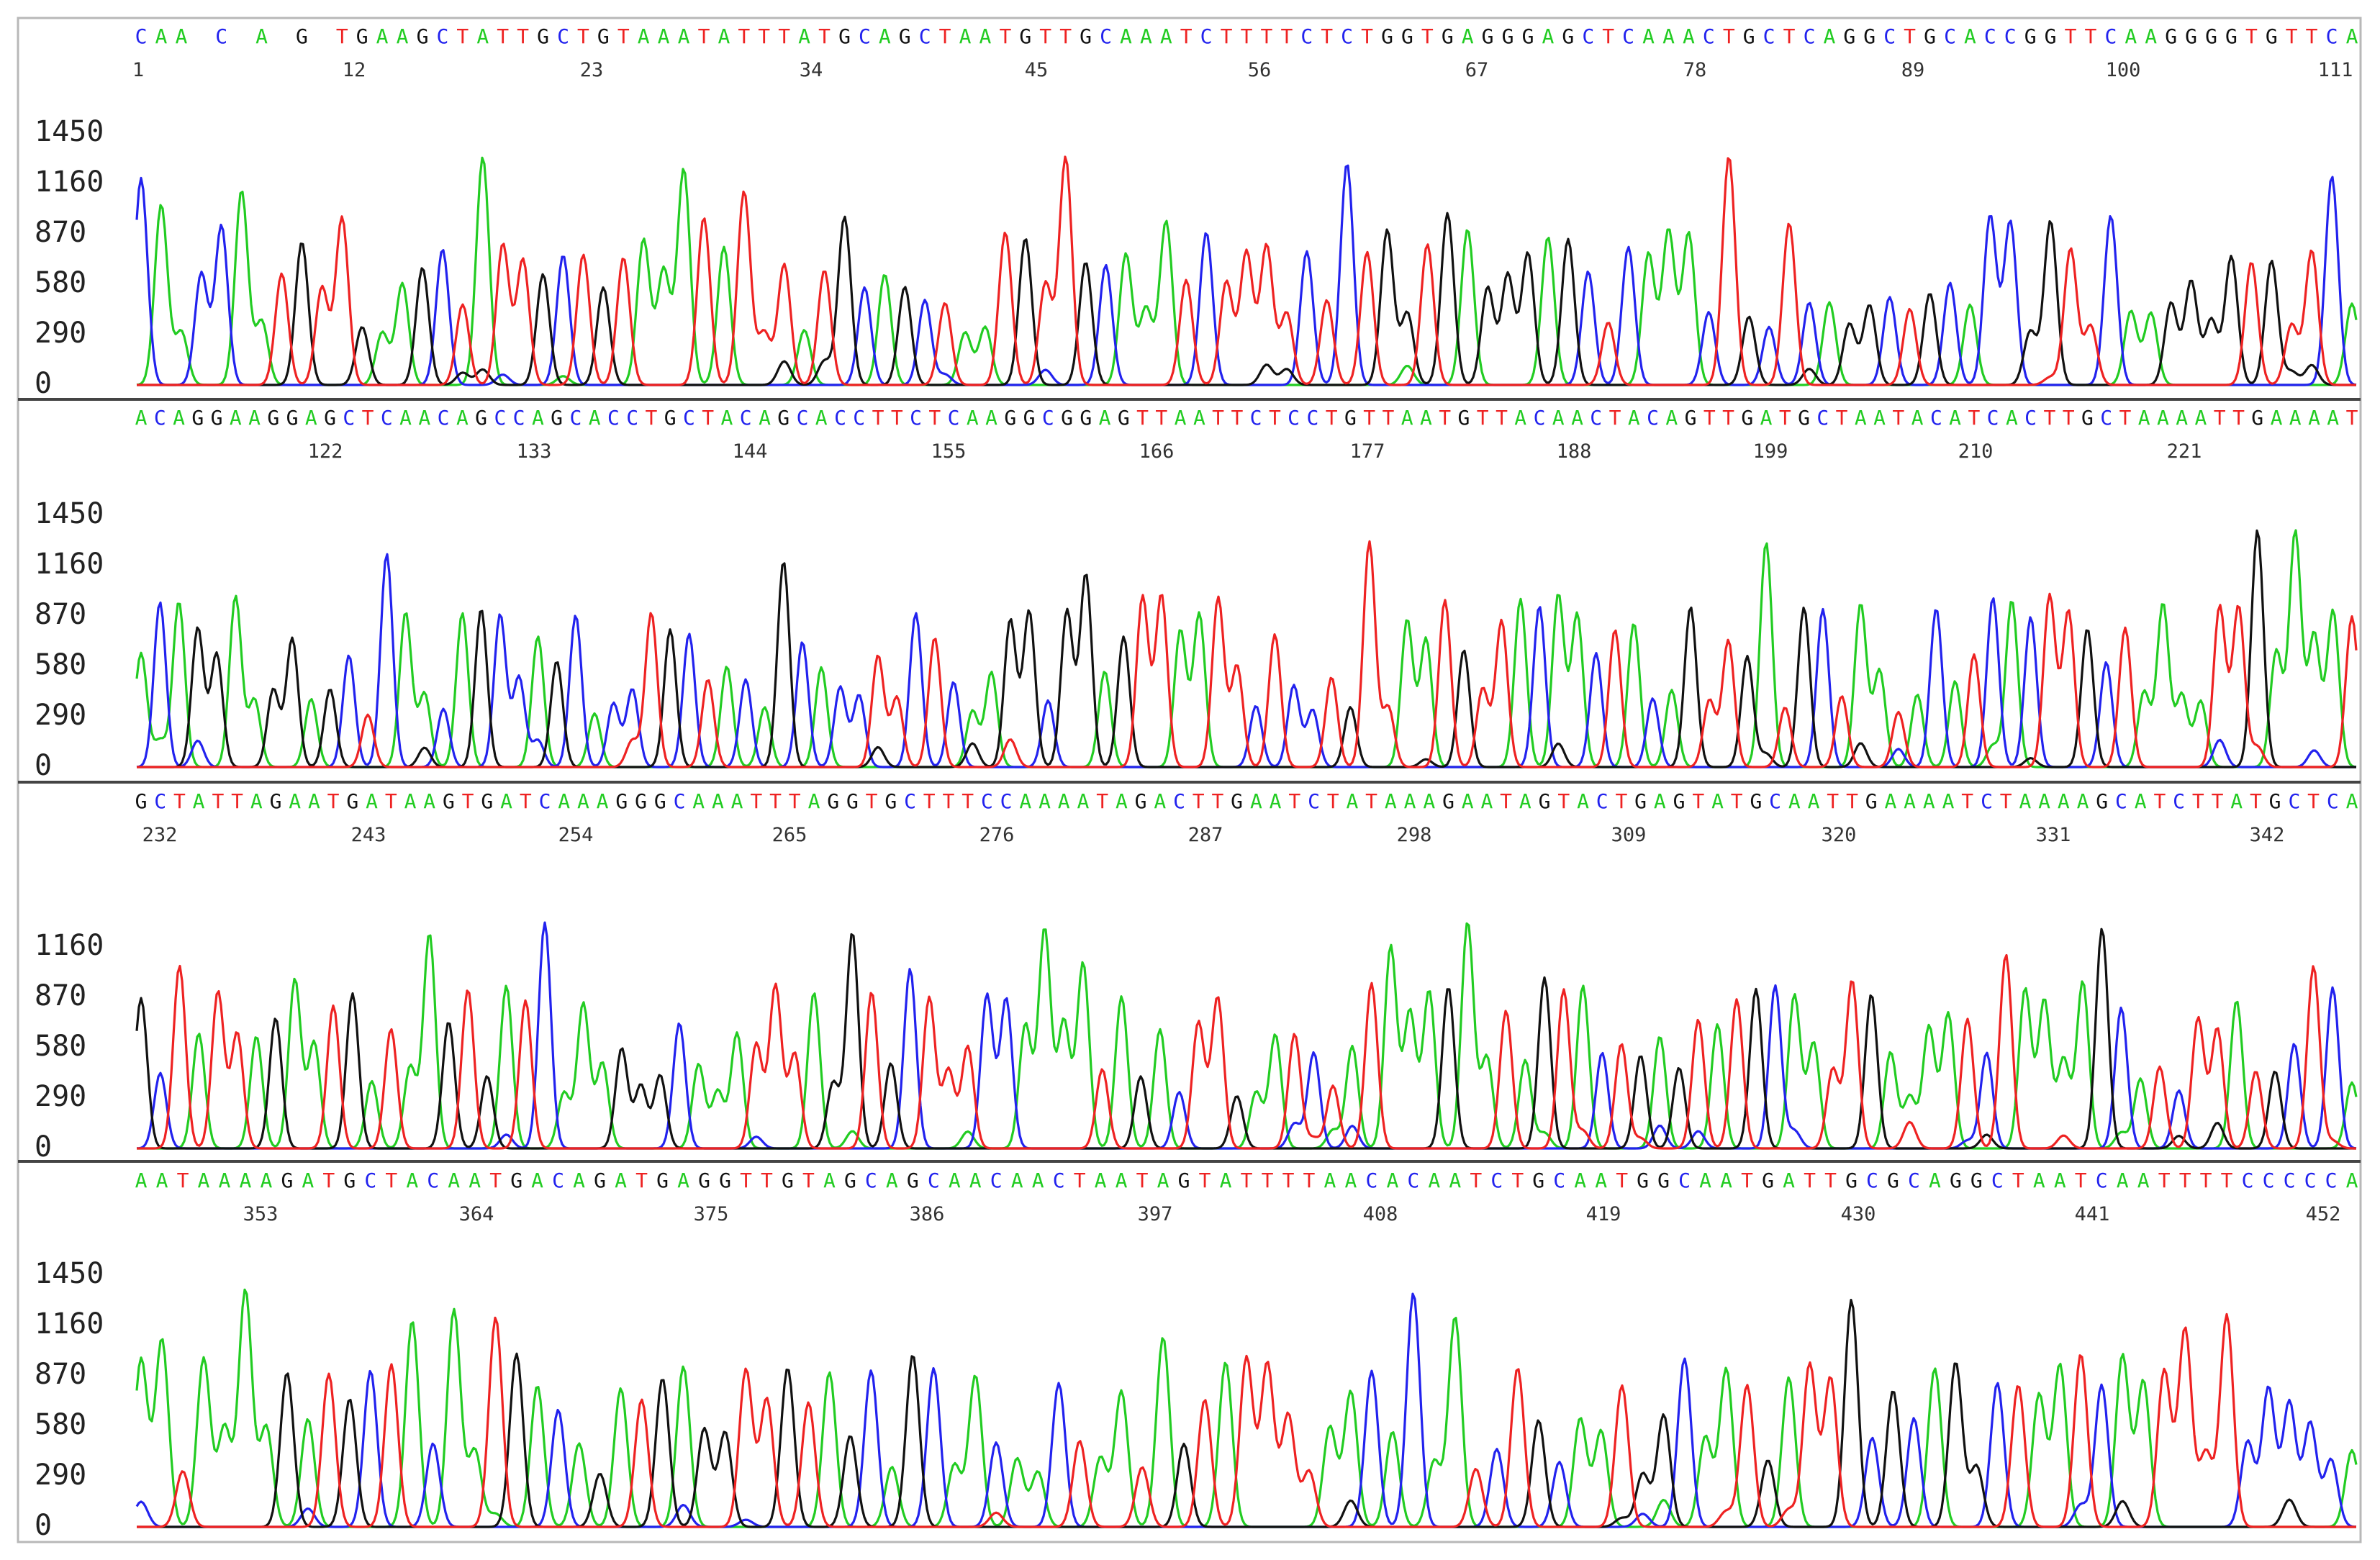 The height and width of the screenshot is (1560, 2380). What do you see at coordinates (592, 70) in the screenshot?
I see `position-tick-label: 23` at bounding box center [592, 70].